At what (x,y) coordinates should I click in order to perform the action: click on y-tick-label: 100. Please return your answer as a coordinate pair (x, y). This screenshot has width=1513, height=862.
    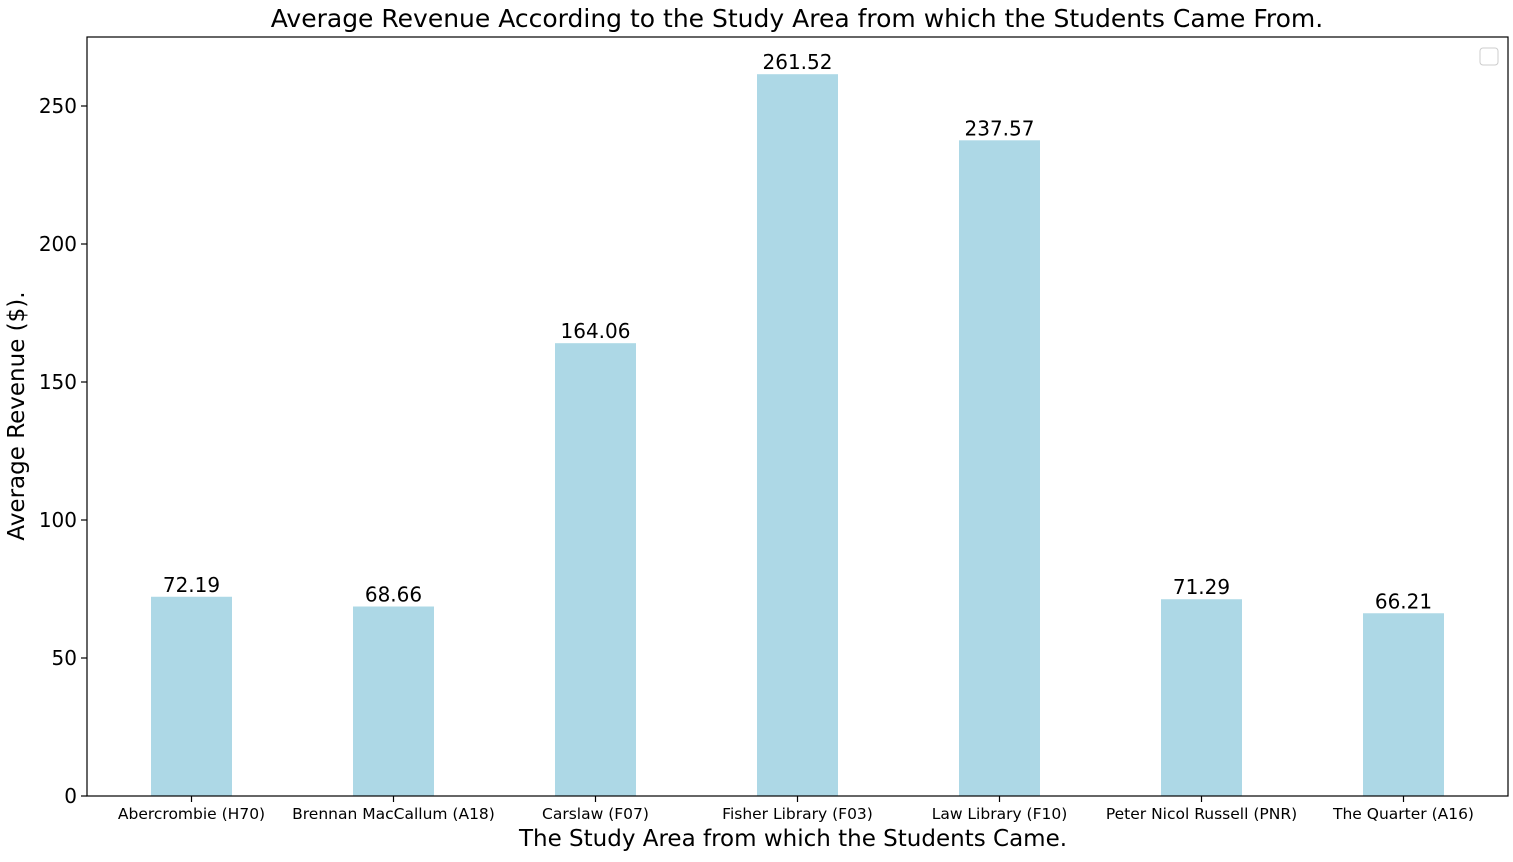
    Looking at the image, I should click on (58, 520).